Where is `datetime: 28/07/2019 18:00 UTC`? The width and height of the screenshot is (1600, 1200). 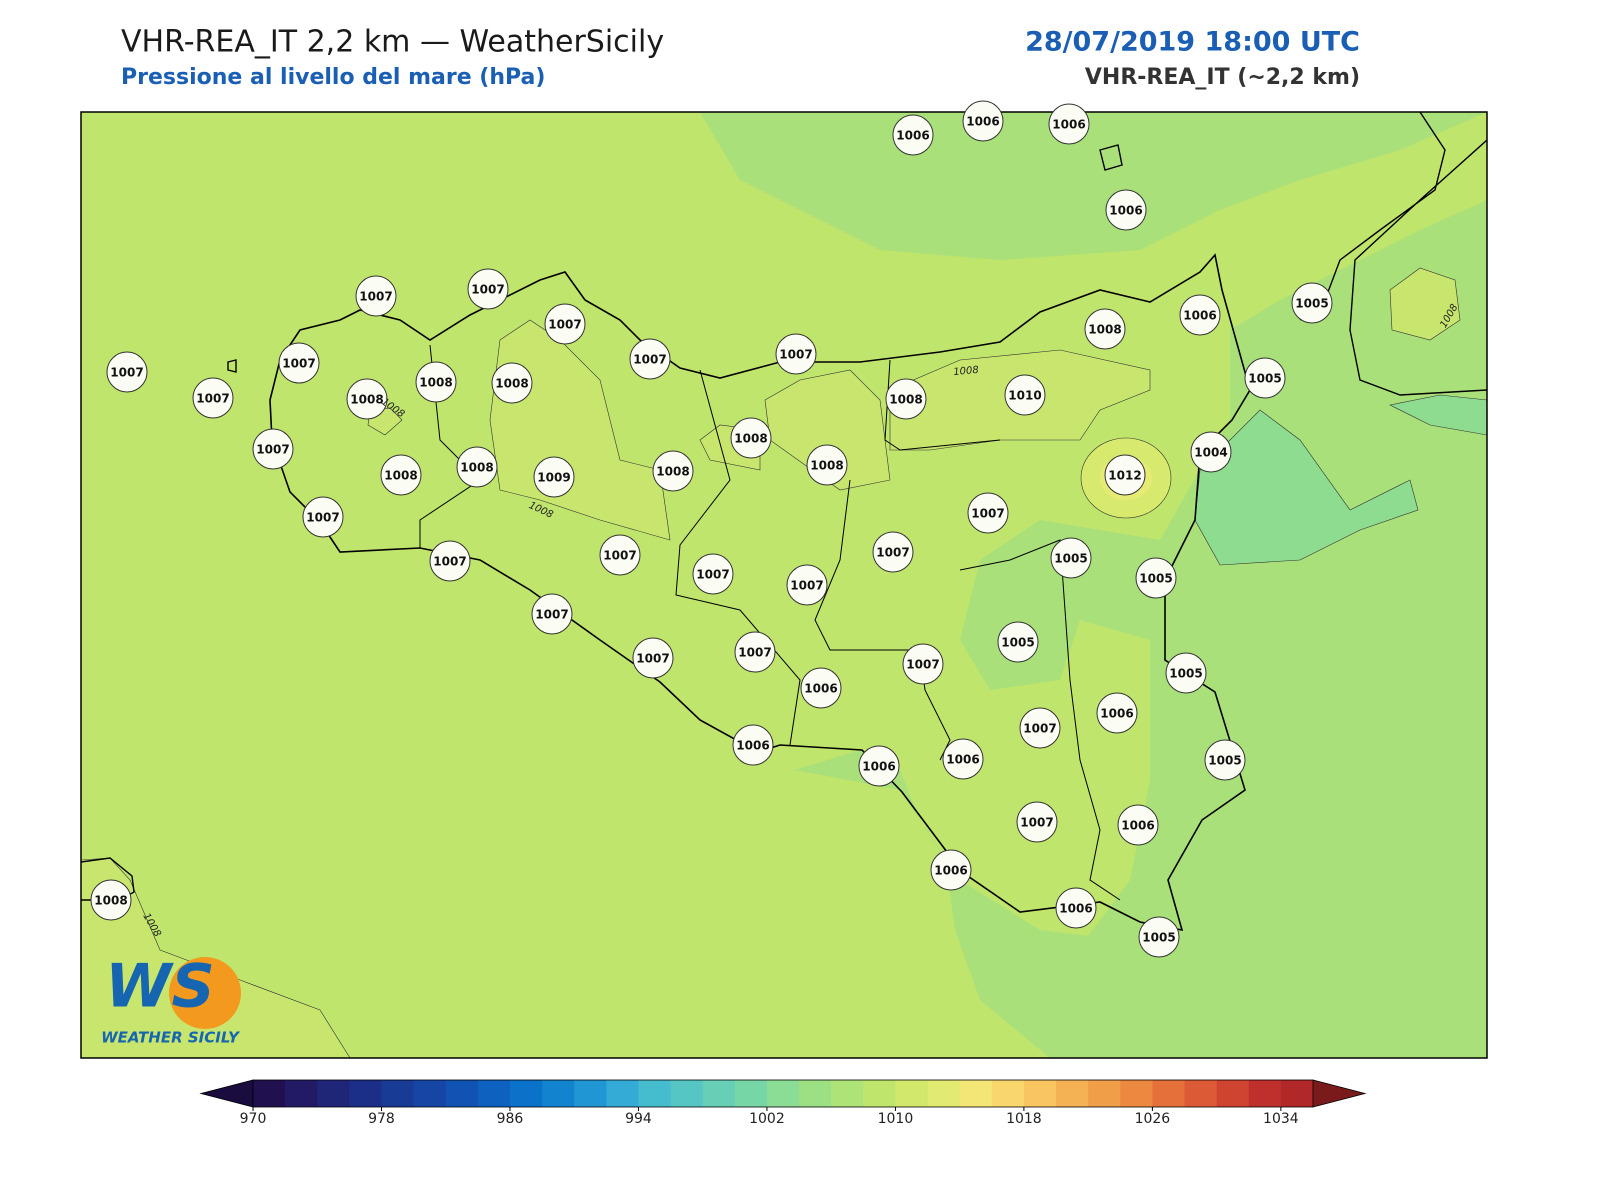 datetime: 28/07/2019 18:00 UTC is located at coordinates (1192, 42).